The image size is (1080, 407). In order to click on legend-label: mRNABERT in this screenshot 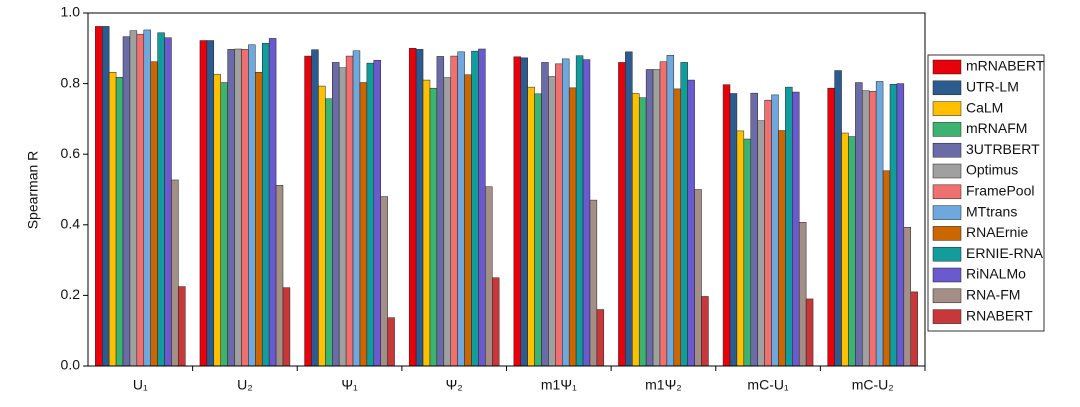, I will do `click(1005, 66)`.